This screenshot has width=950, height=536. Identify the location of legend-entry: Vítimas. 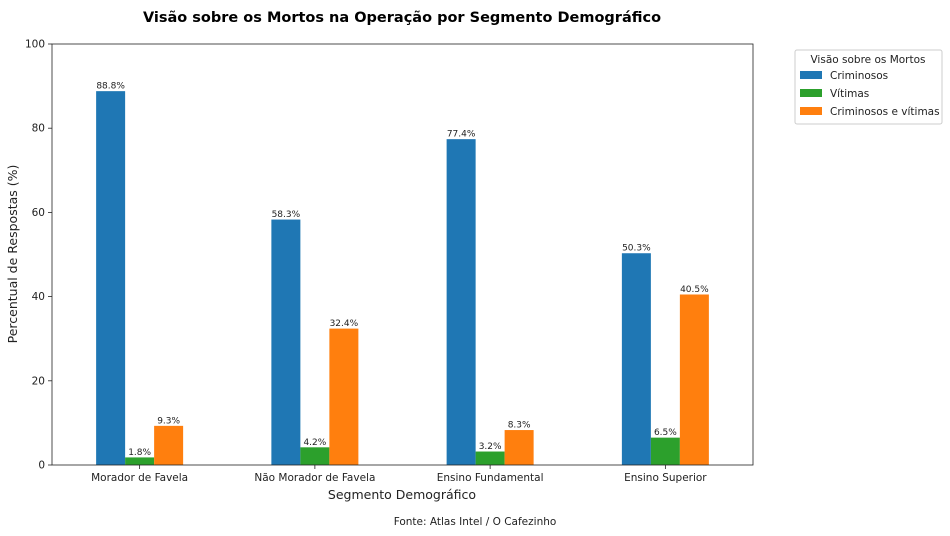
(849, 94).